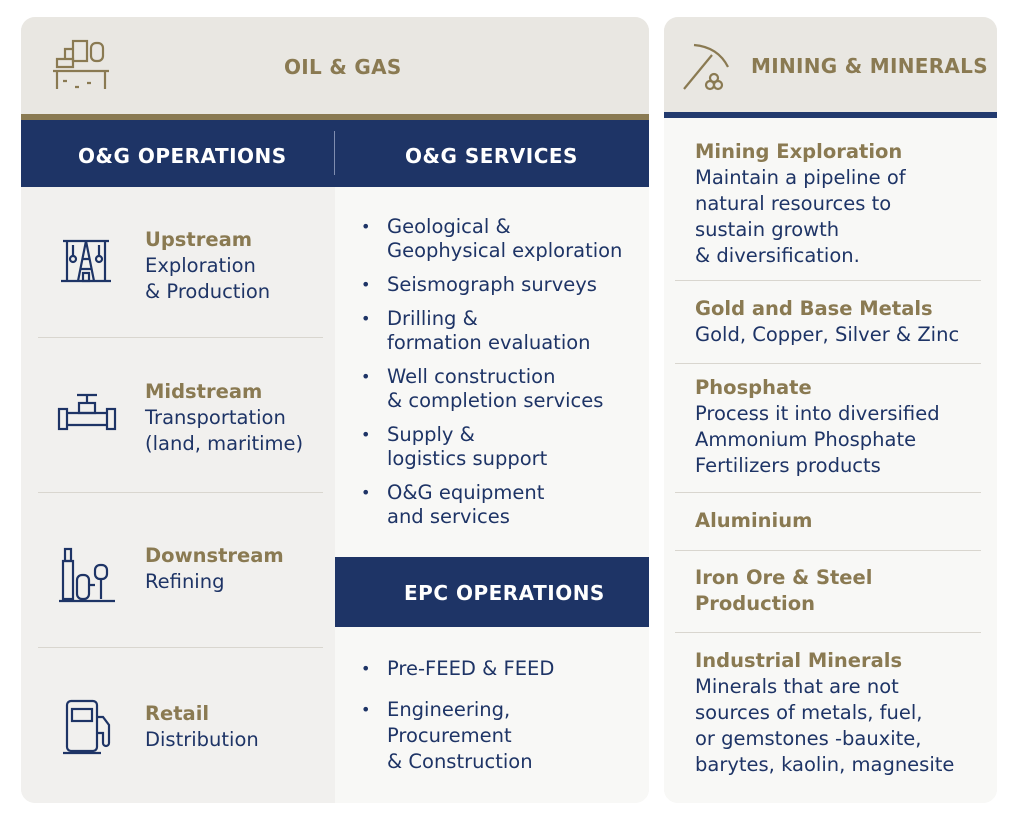 The width and height of the screenshot is (1016, 817). Describe the element at coordinates (87, 575) in the screenshot. I see `refinery-icon` at that location.